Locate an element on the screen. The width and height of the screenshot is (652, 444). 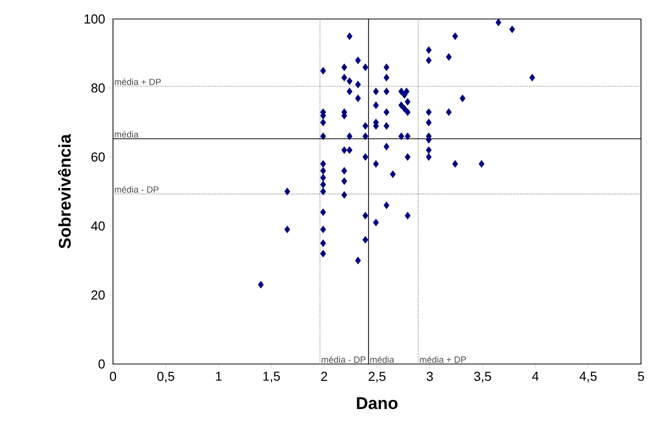
x-tick-label: 0,5 is located at coordinates (165, 377).